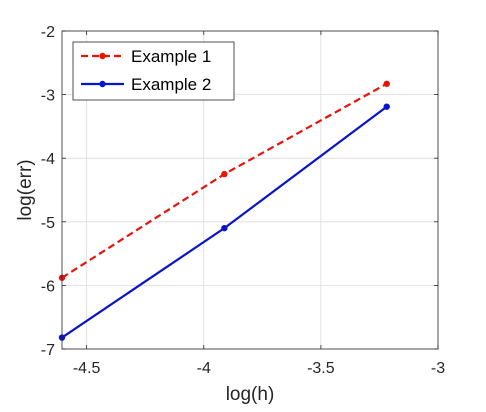  What do you see at coordinates (321, 368) in the screenshot?
I see `x-tick-label: -3.5` at bounding box center [321, 368].